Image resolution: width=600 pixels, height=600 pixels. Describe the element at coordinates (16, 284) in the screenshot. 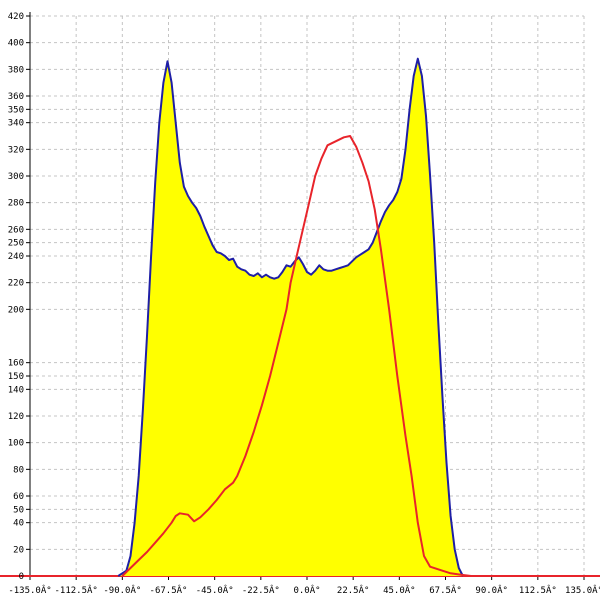

I see `y-tick-label: 220` at that location.